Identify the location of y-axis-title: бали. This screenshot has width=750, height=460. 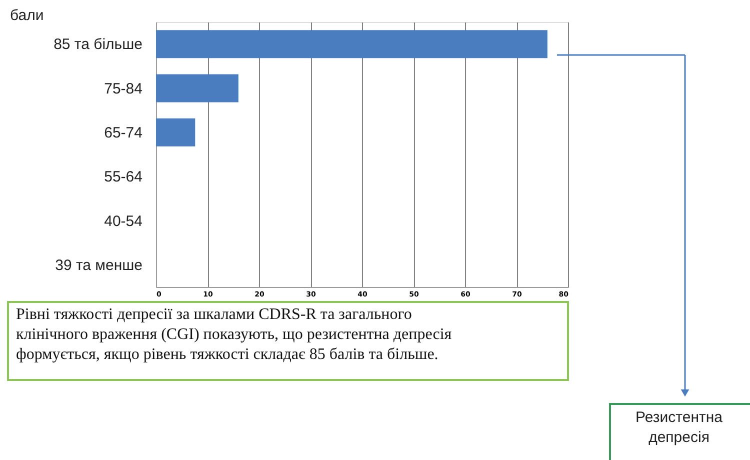
(27, 15).